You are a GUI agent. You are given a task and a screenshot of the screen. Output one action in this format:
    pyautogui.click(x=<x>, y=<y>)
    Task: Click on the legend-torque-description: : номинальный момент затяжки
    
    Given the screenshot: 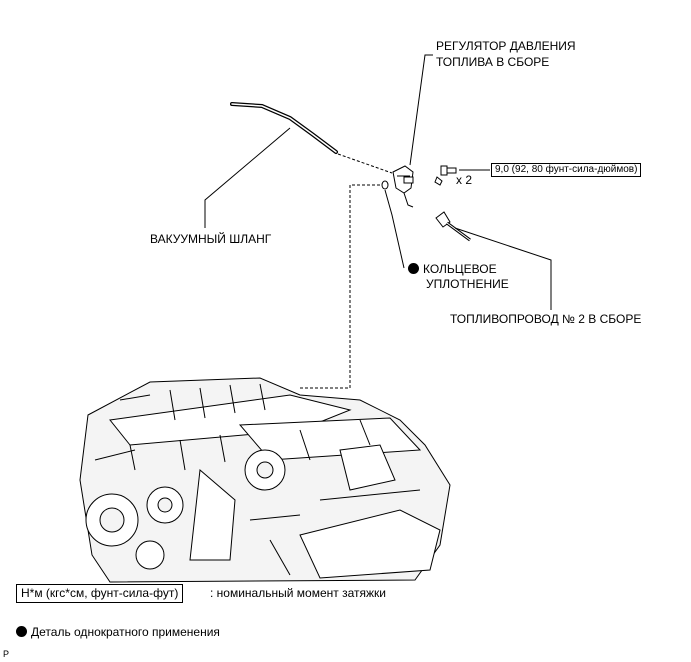 What is the action you would take?
    pyautogui.click(x=298, y=593)
    